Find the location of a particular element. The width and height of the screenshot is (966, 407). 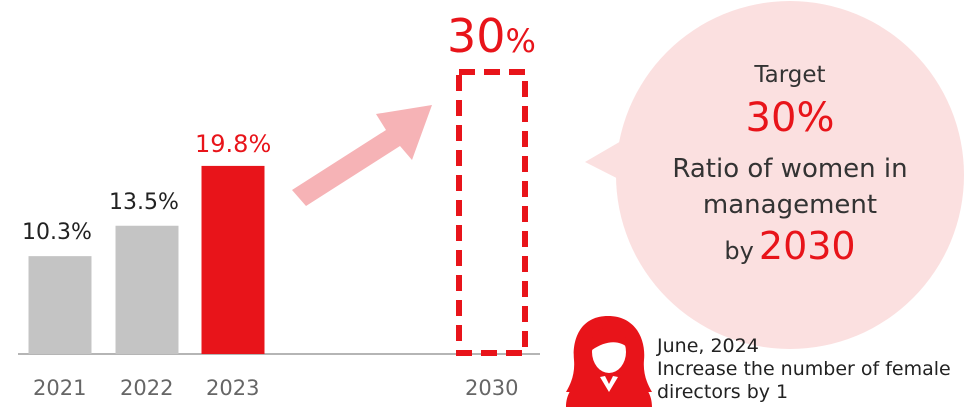

year-label-2030: 2030 is located at coordinates (492, 388).